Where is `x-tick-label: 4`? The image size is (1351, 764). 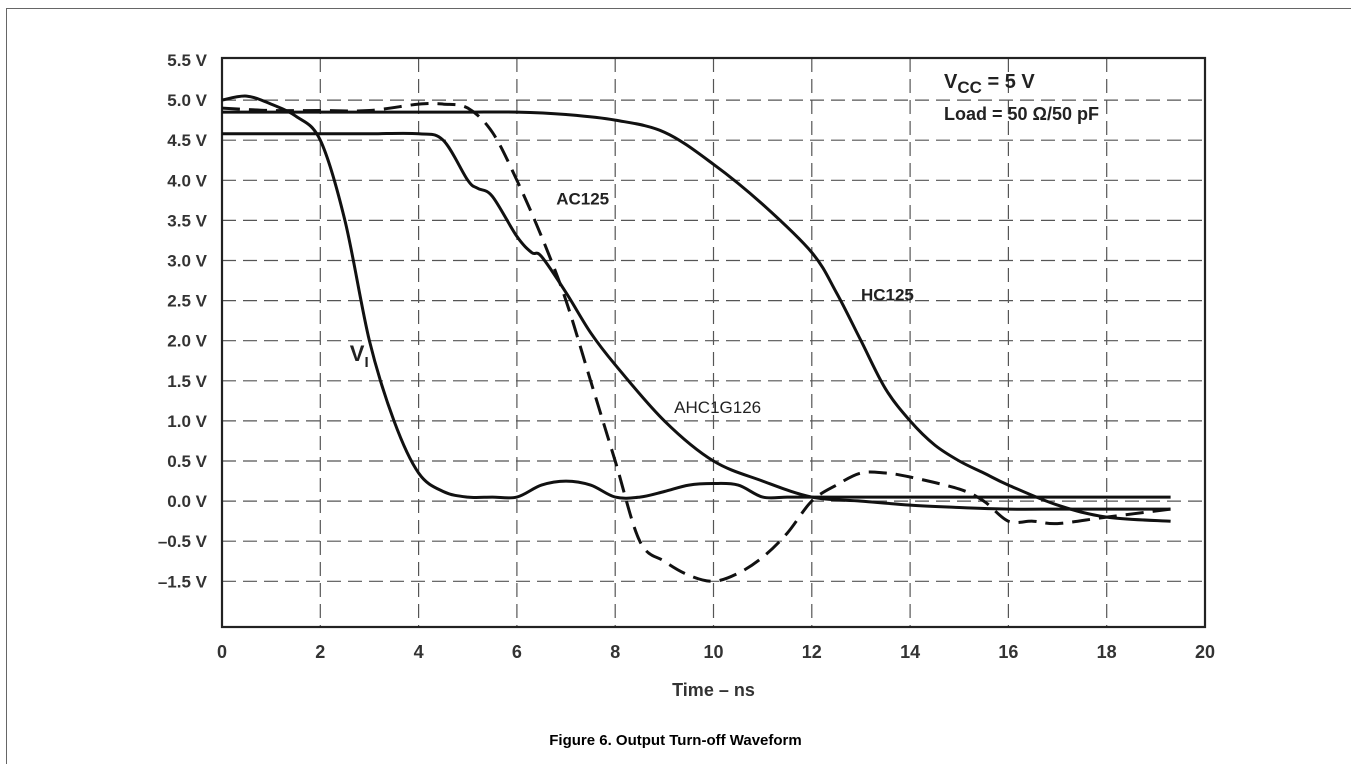
x-tick-label: 4 is located at coordinates (419, 652).